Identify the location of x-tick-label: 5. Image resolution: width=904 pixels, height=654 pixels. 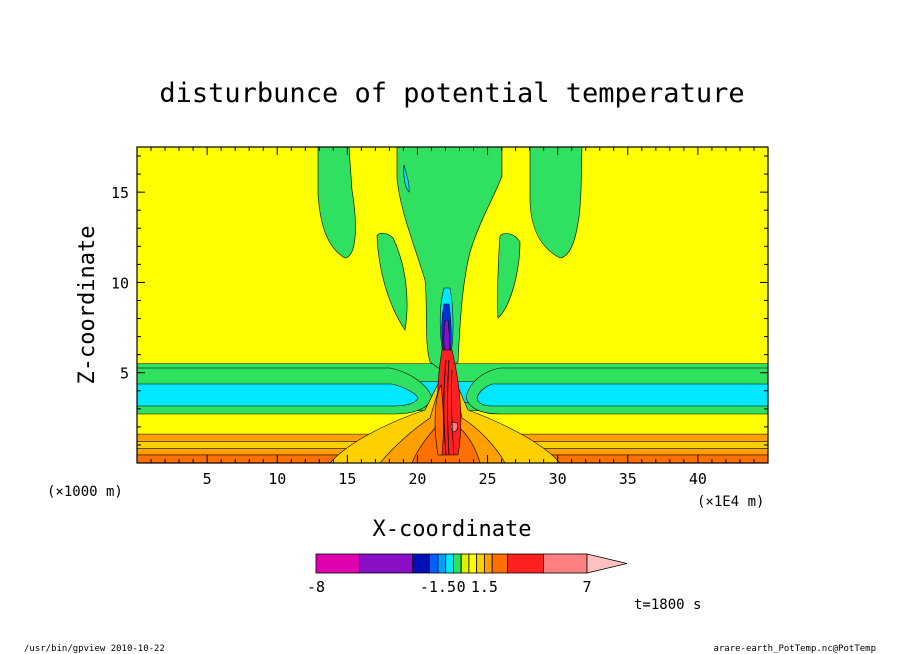
(207, 479).